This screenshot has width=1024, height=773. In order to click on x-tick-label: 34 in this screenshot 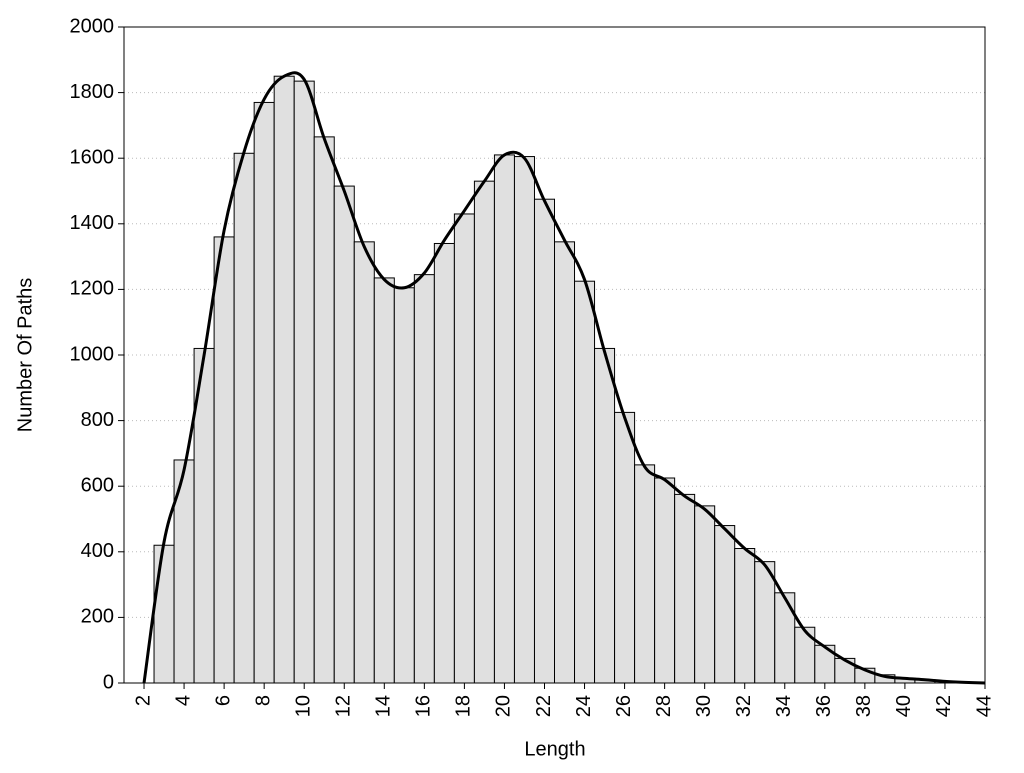, I will do `click(784, 706)`.